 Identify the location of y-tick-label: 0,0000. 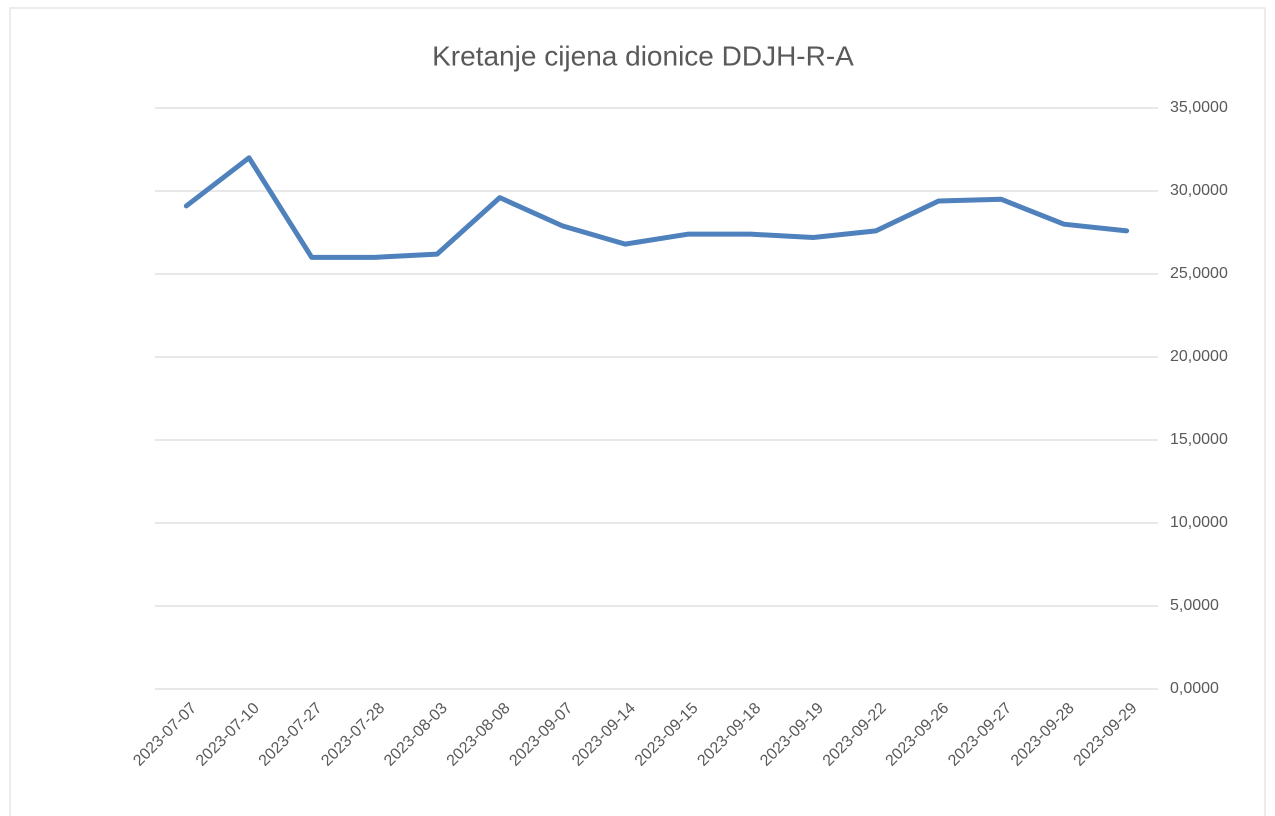
(1194, 688).